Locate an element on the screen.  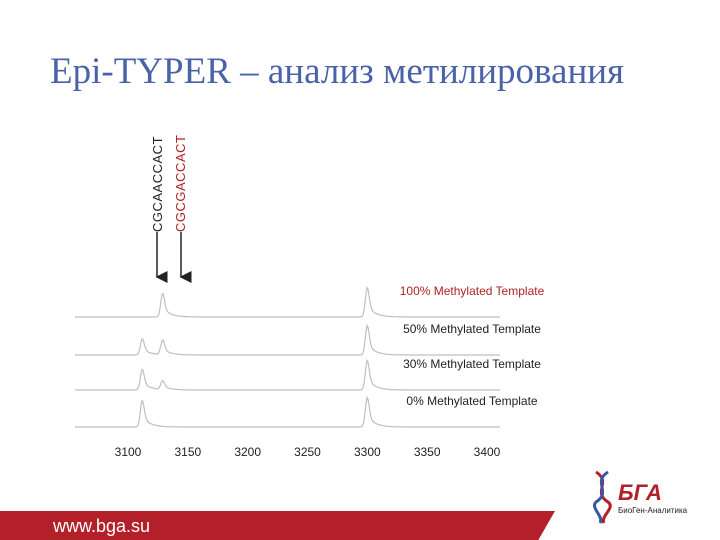
x-tick-label: 3350 is located at coordinates (427, 452).